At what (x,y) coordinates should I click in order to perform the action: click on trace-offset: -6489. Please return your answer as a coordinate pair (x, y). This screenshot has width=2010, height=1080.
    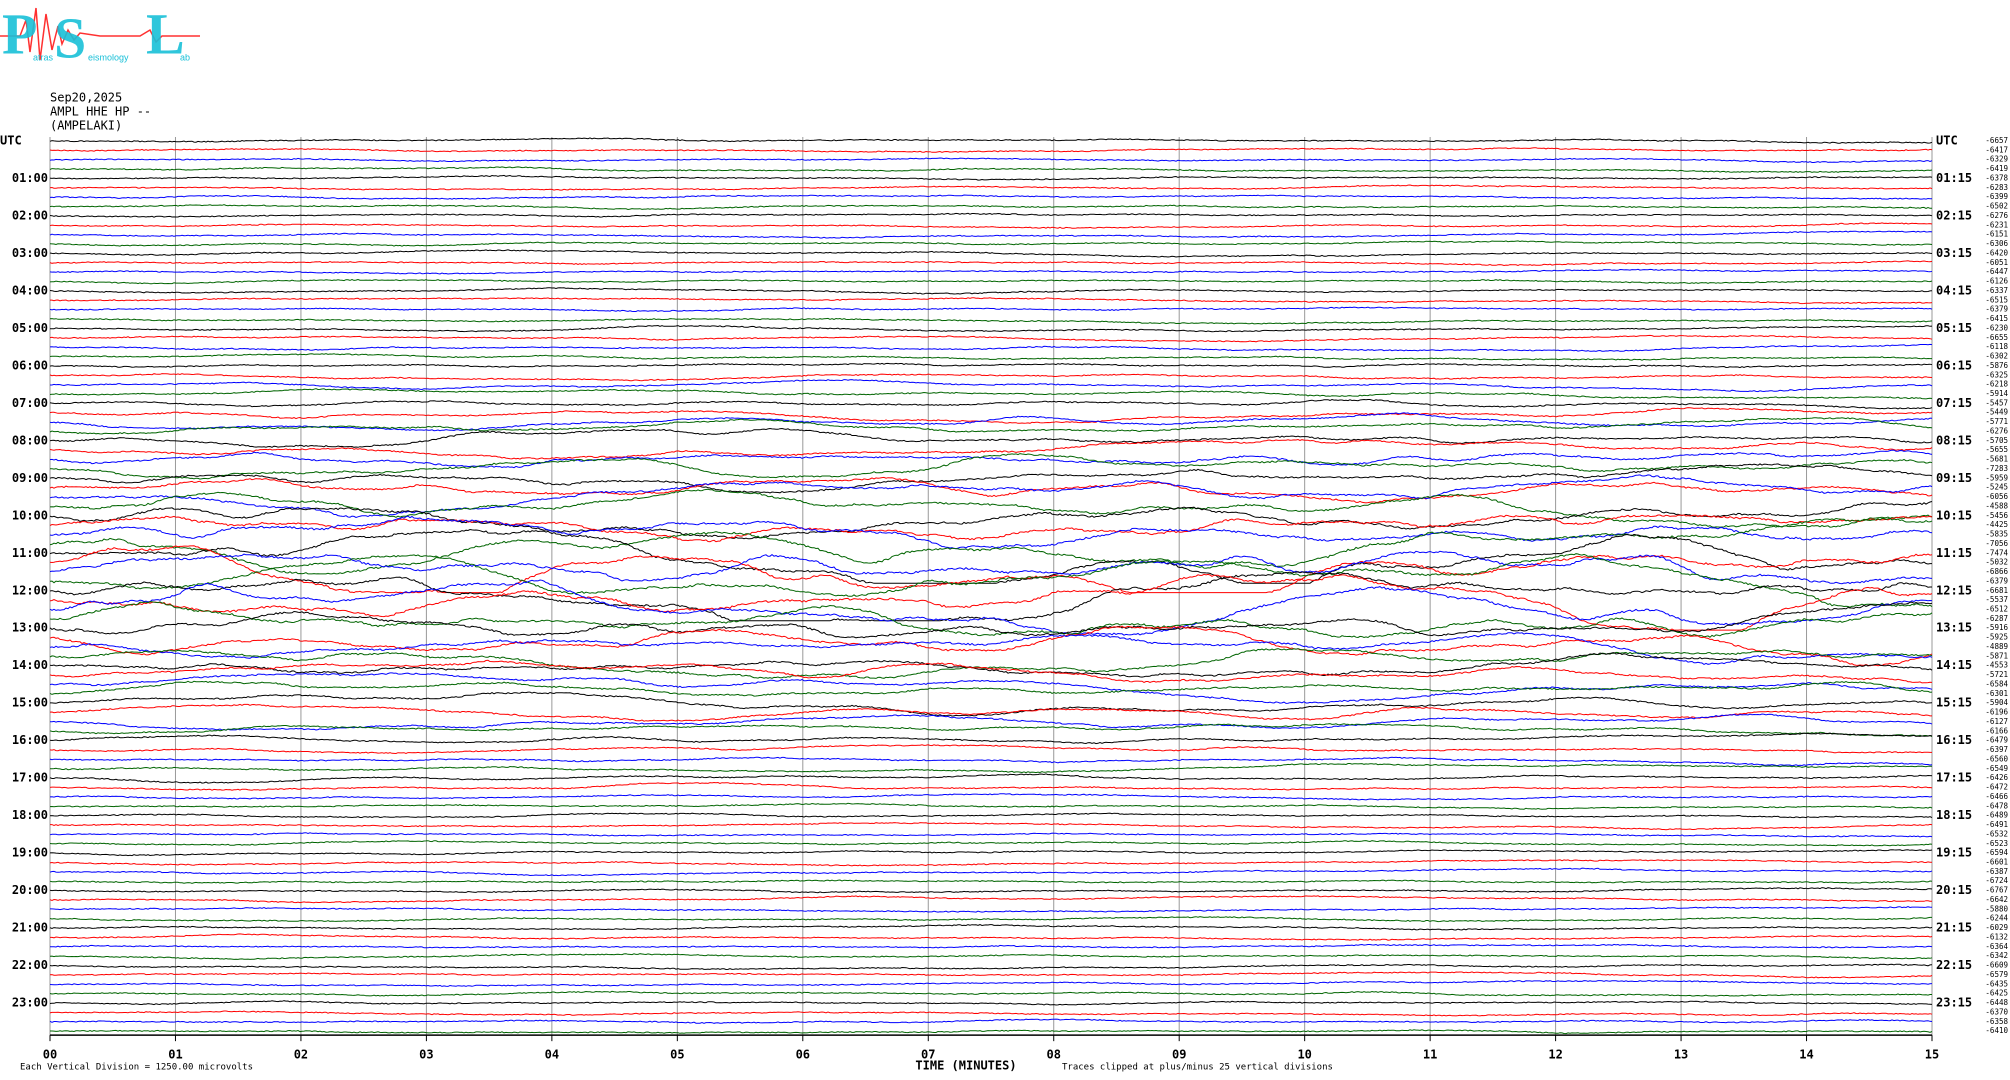
    Looking at the image, I should click on (1996, 815).